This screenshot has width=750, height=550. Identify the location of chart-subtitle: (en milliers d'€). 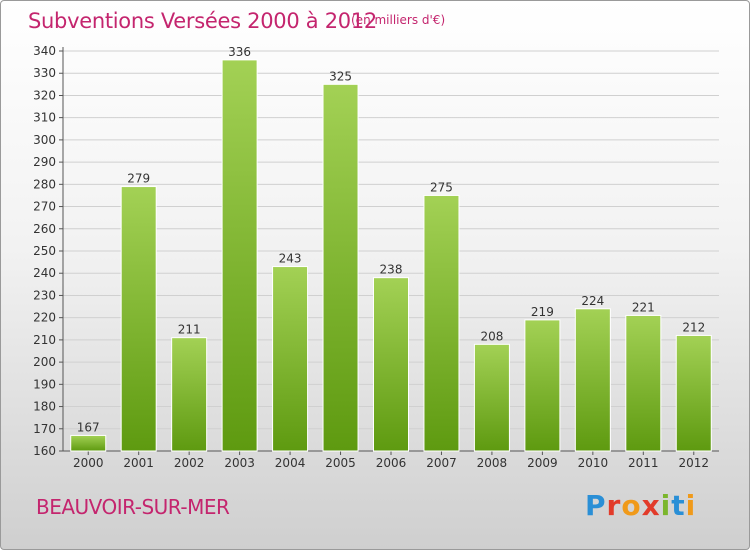
(398, 20).